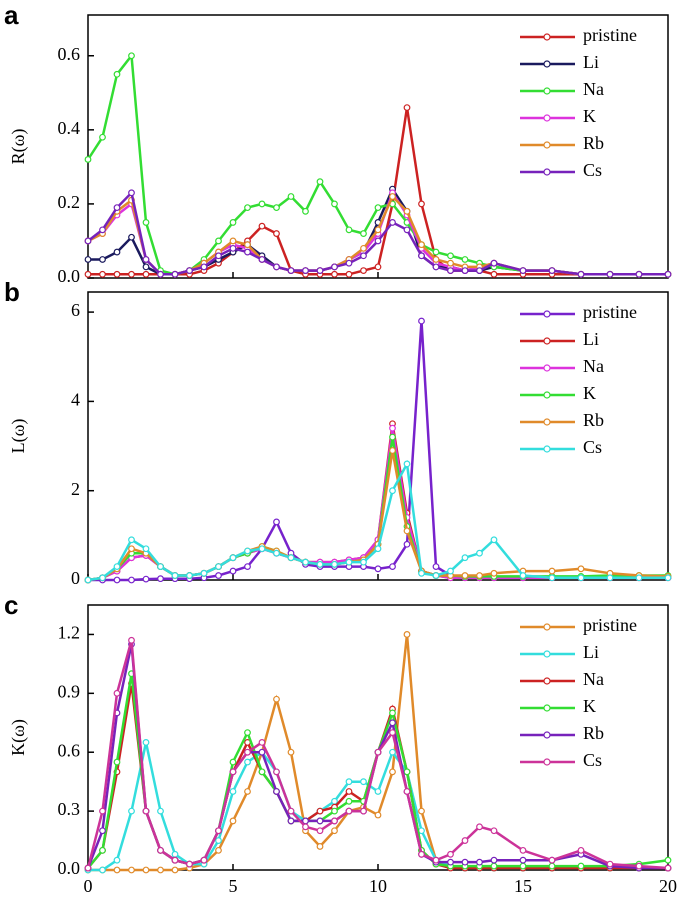  Describe the element at coordinates (69, 868) in the screenshot. I see `y-tick-label: 0.0` at that location.